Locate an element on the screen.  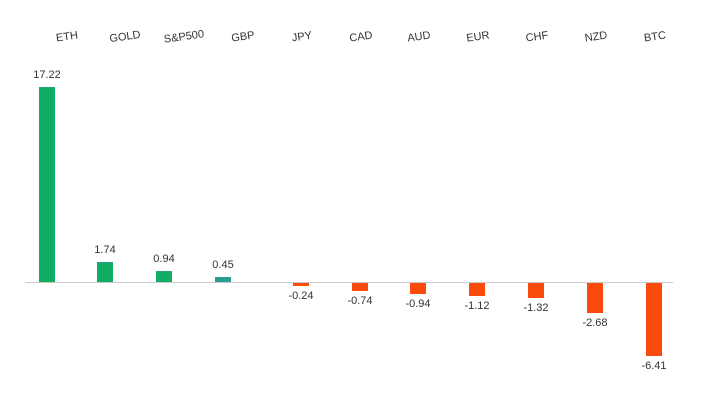
bar-cad is located at coordinates (360, 287).